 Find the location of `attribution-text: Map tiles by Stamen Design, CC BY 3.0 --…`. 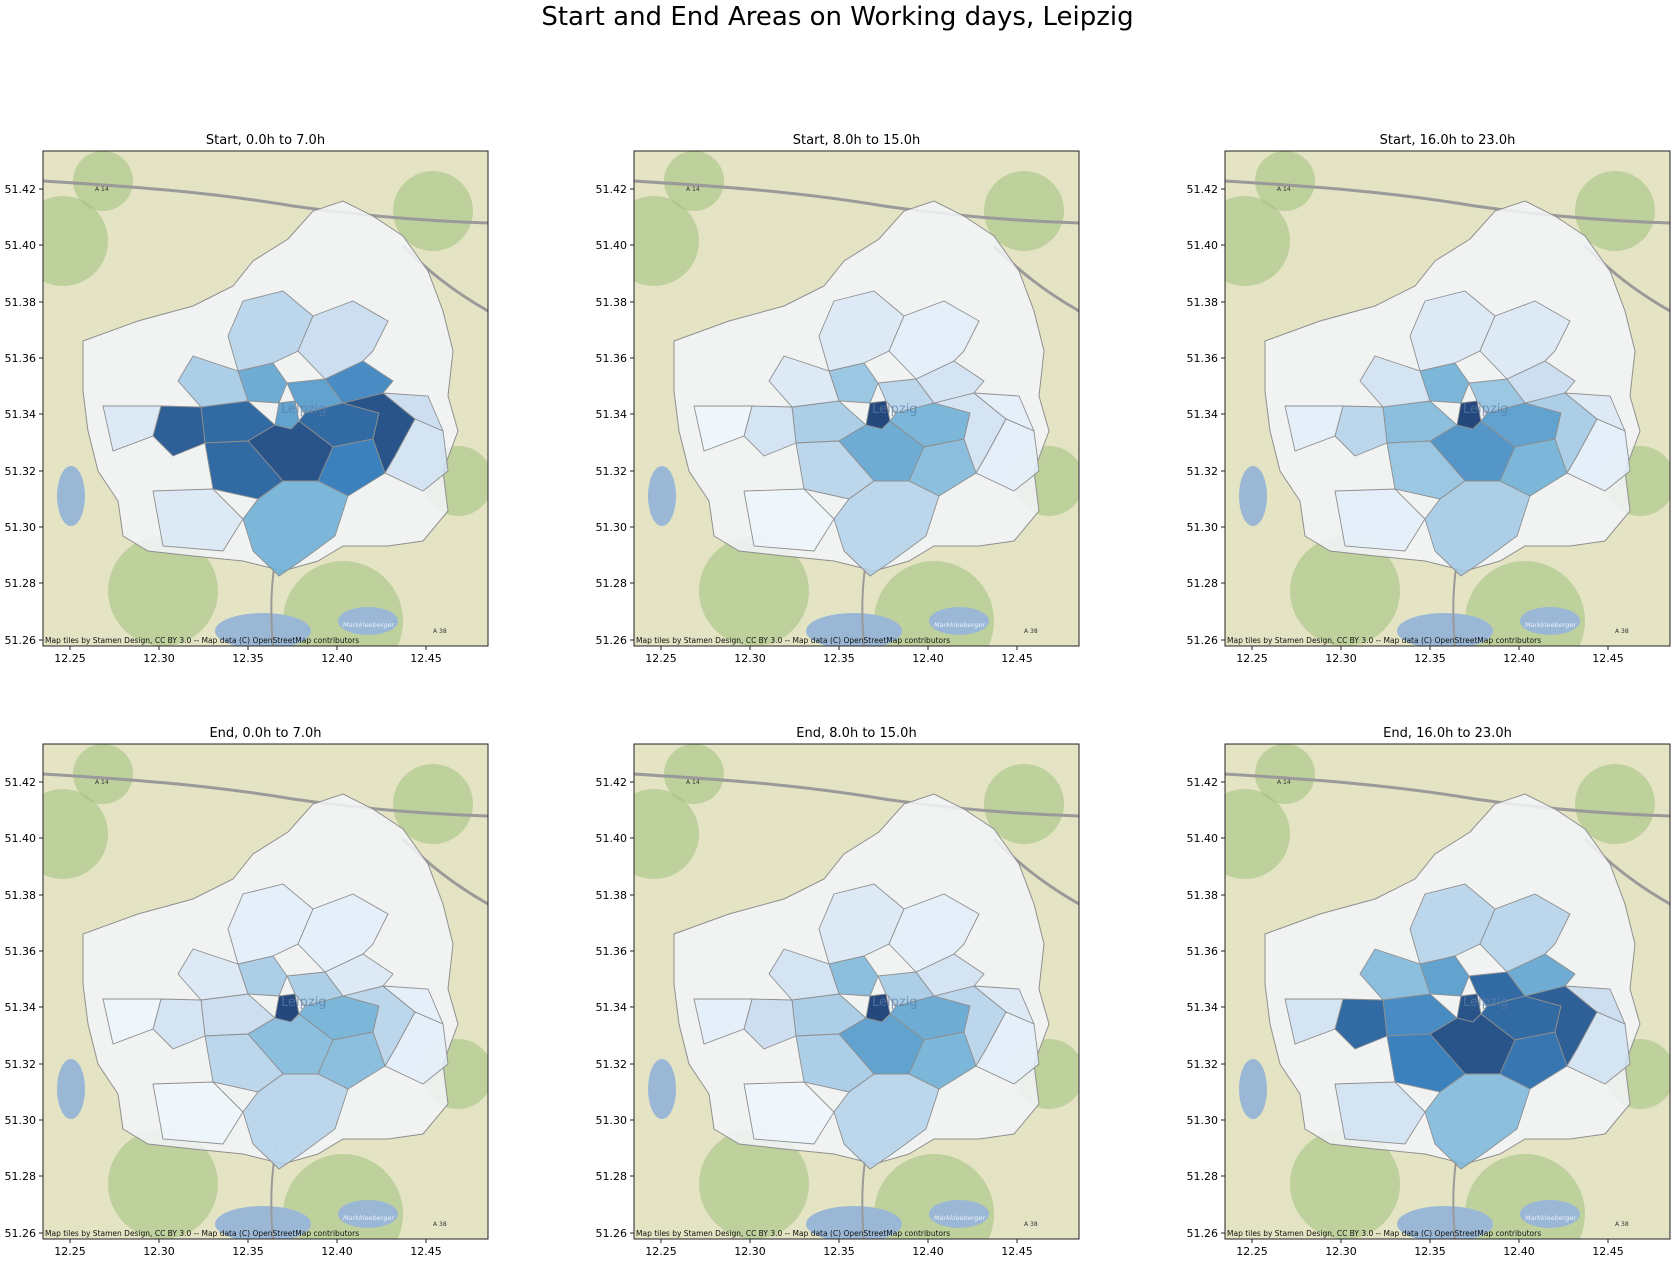

attribution-text: Map tiles by Stamen Design, CC BY 3.0 --… is located at coordinates (202, 640).